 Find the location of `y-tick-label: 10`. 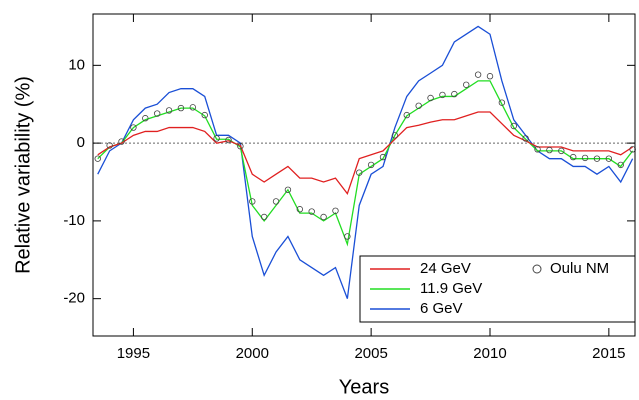

y-tick-label: 10 is located at coordinates (76, 64).